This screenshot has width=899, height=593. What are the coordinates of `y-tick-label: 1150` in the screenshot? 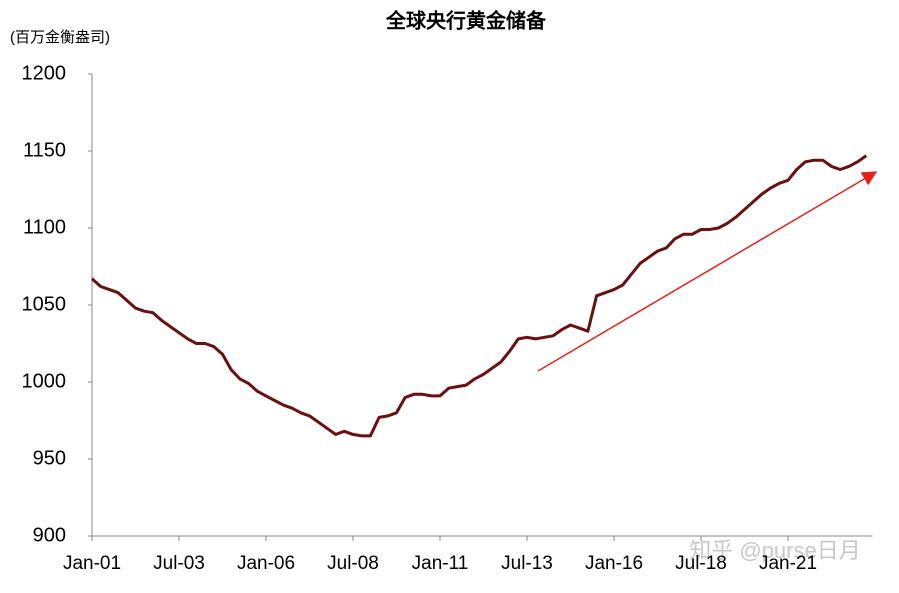 It's located at (44, 150).